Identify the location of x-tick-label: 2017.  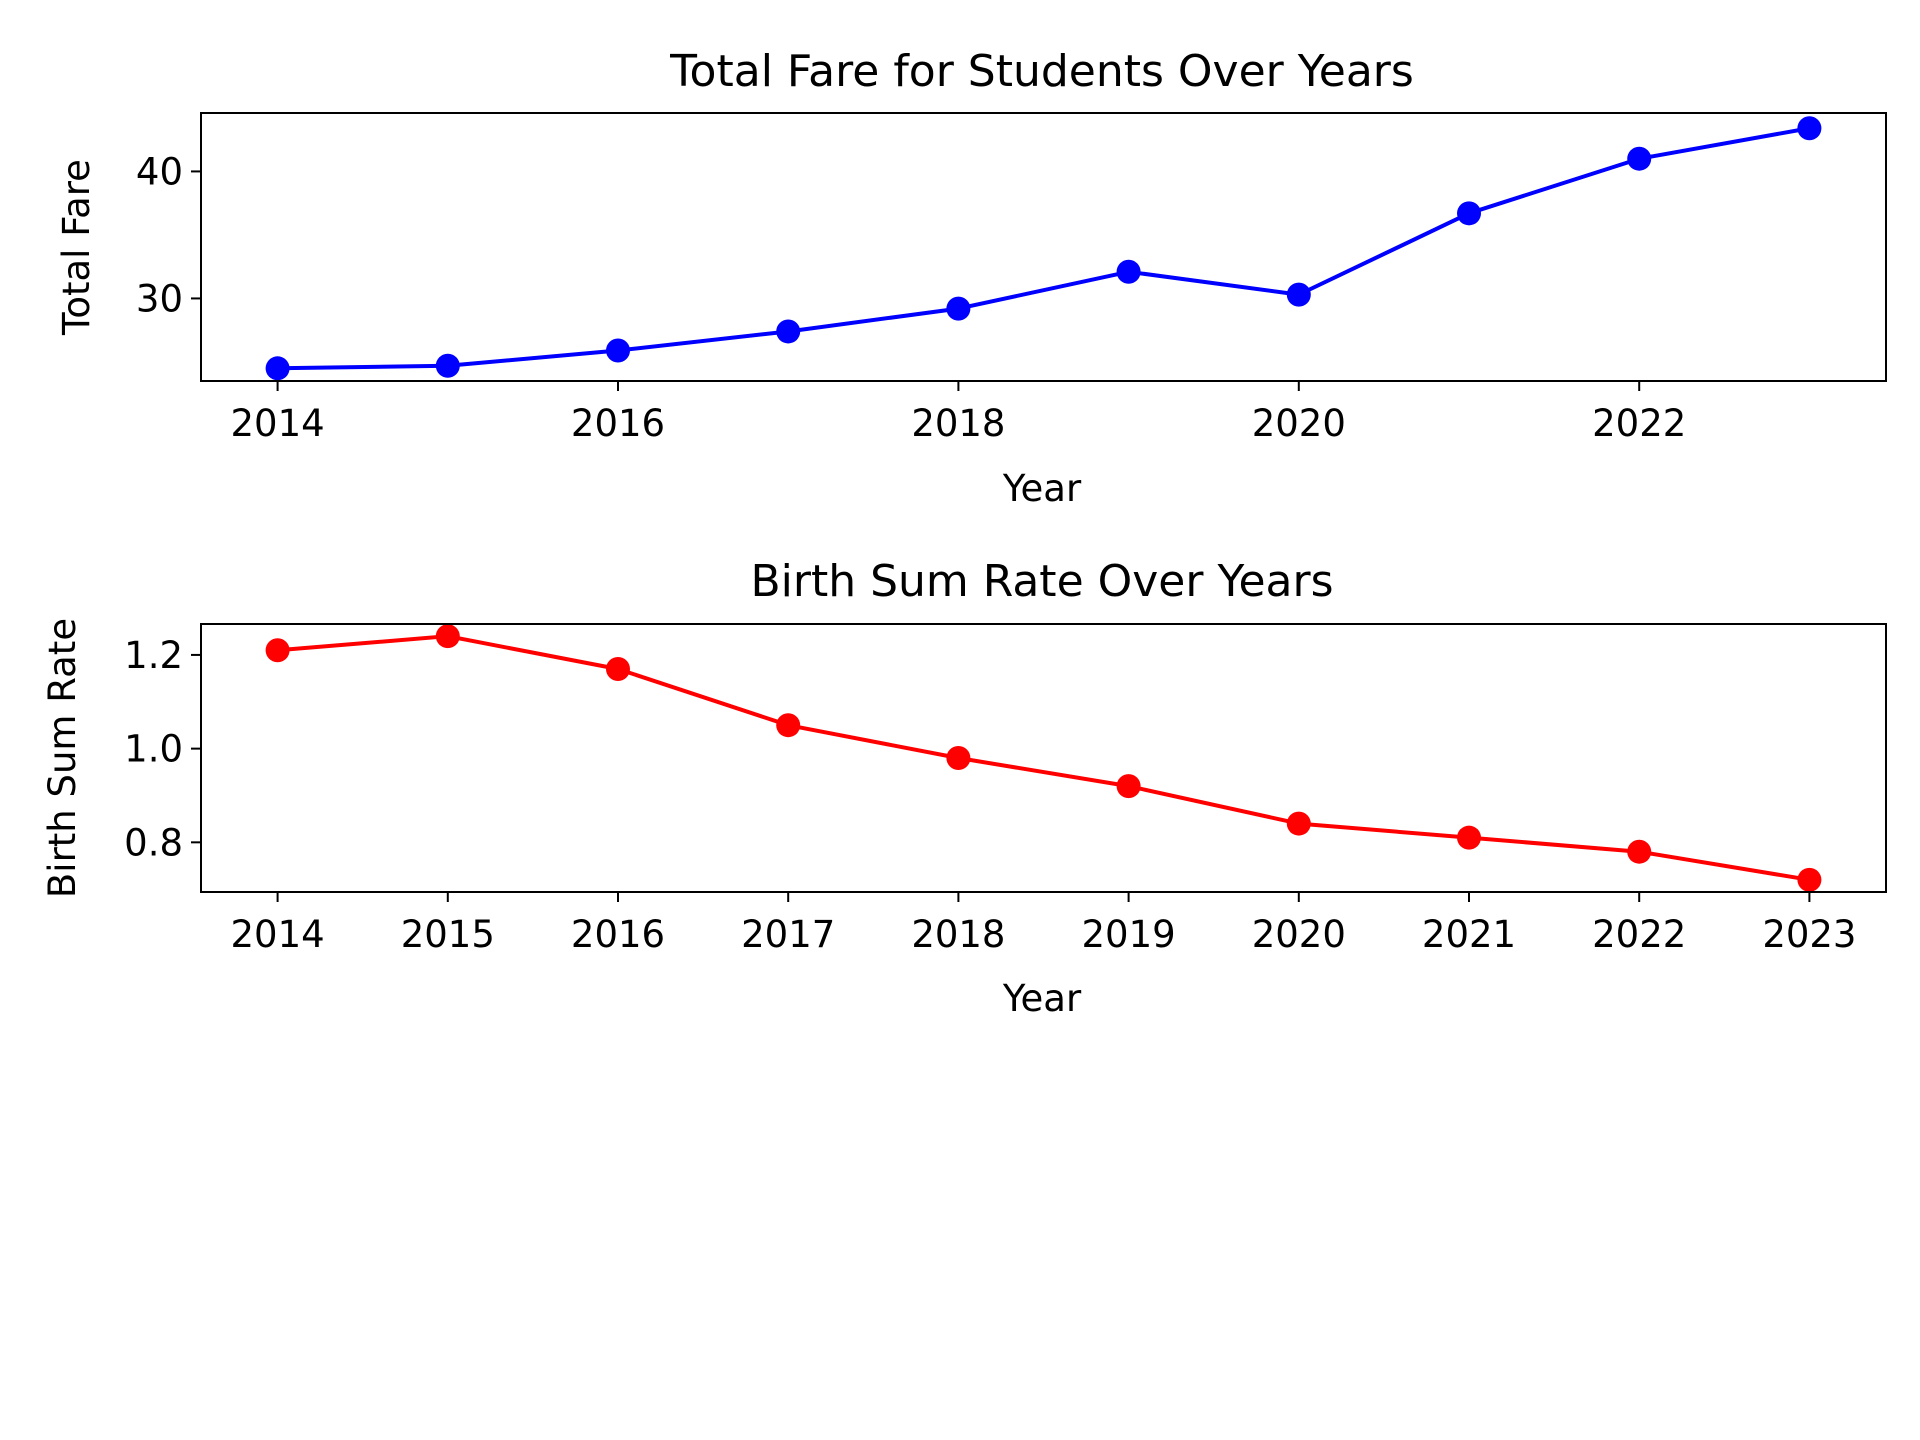
(788, 934).